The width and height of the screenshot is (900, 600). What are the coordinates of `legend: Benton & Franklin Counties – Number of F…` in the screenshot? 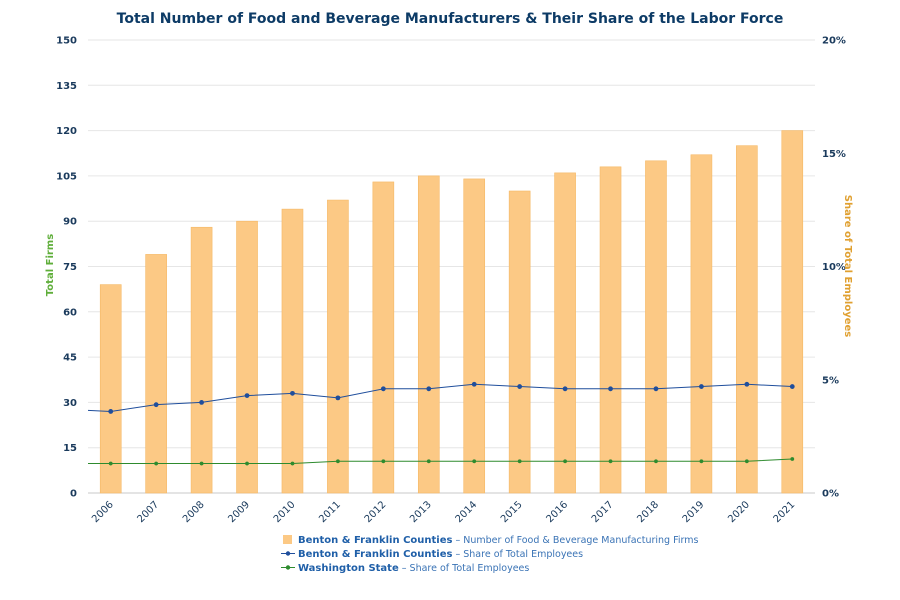 It's located at (490, 554).